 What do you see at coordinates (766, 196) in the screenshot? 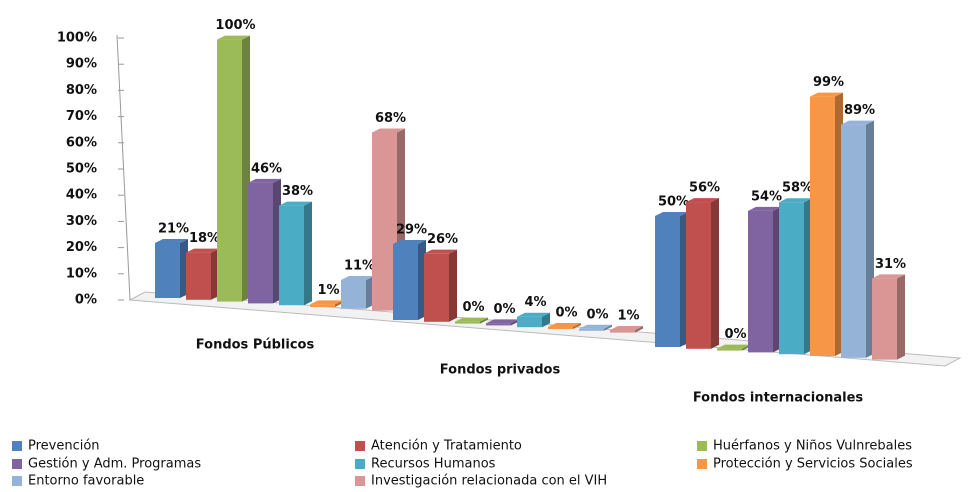
I see `value-label: 54%` at bounding box center [766, 196].